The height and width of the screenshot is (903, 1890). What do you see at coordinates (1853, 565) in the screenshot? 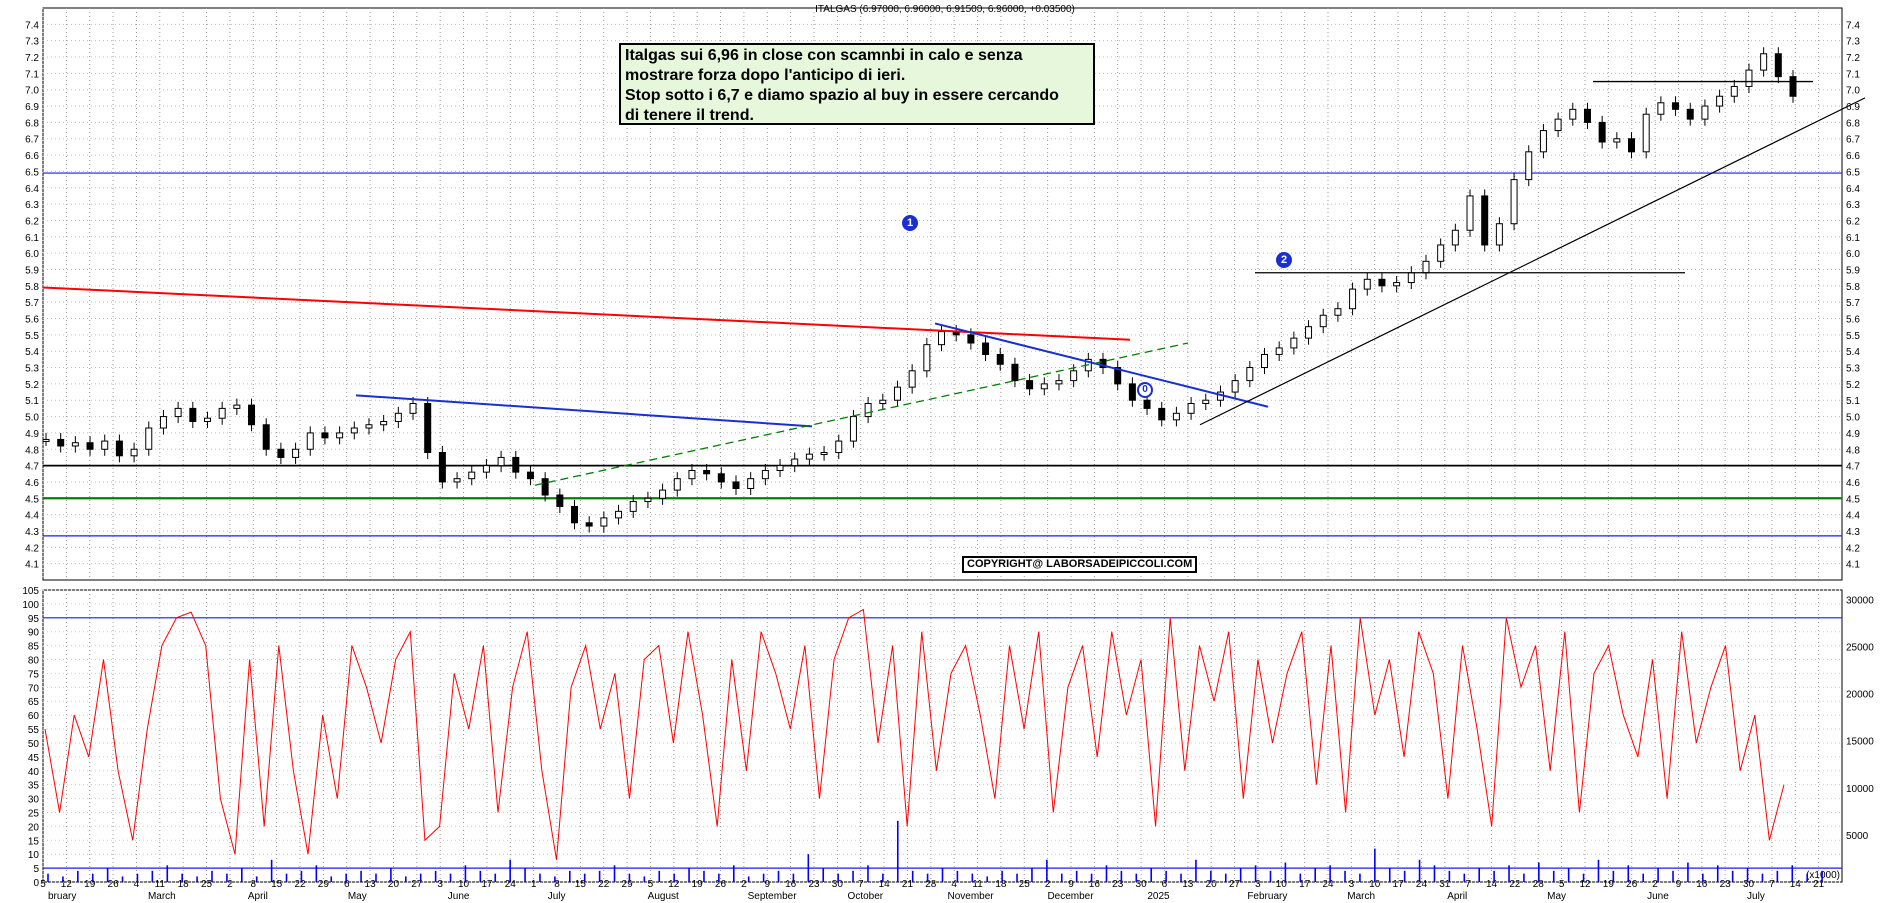
I see `y-tick-right: 4.1` at bounding box center [1853, 565].